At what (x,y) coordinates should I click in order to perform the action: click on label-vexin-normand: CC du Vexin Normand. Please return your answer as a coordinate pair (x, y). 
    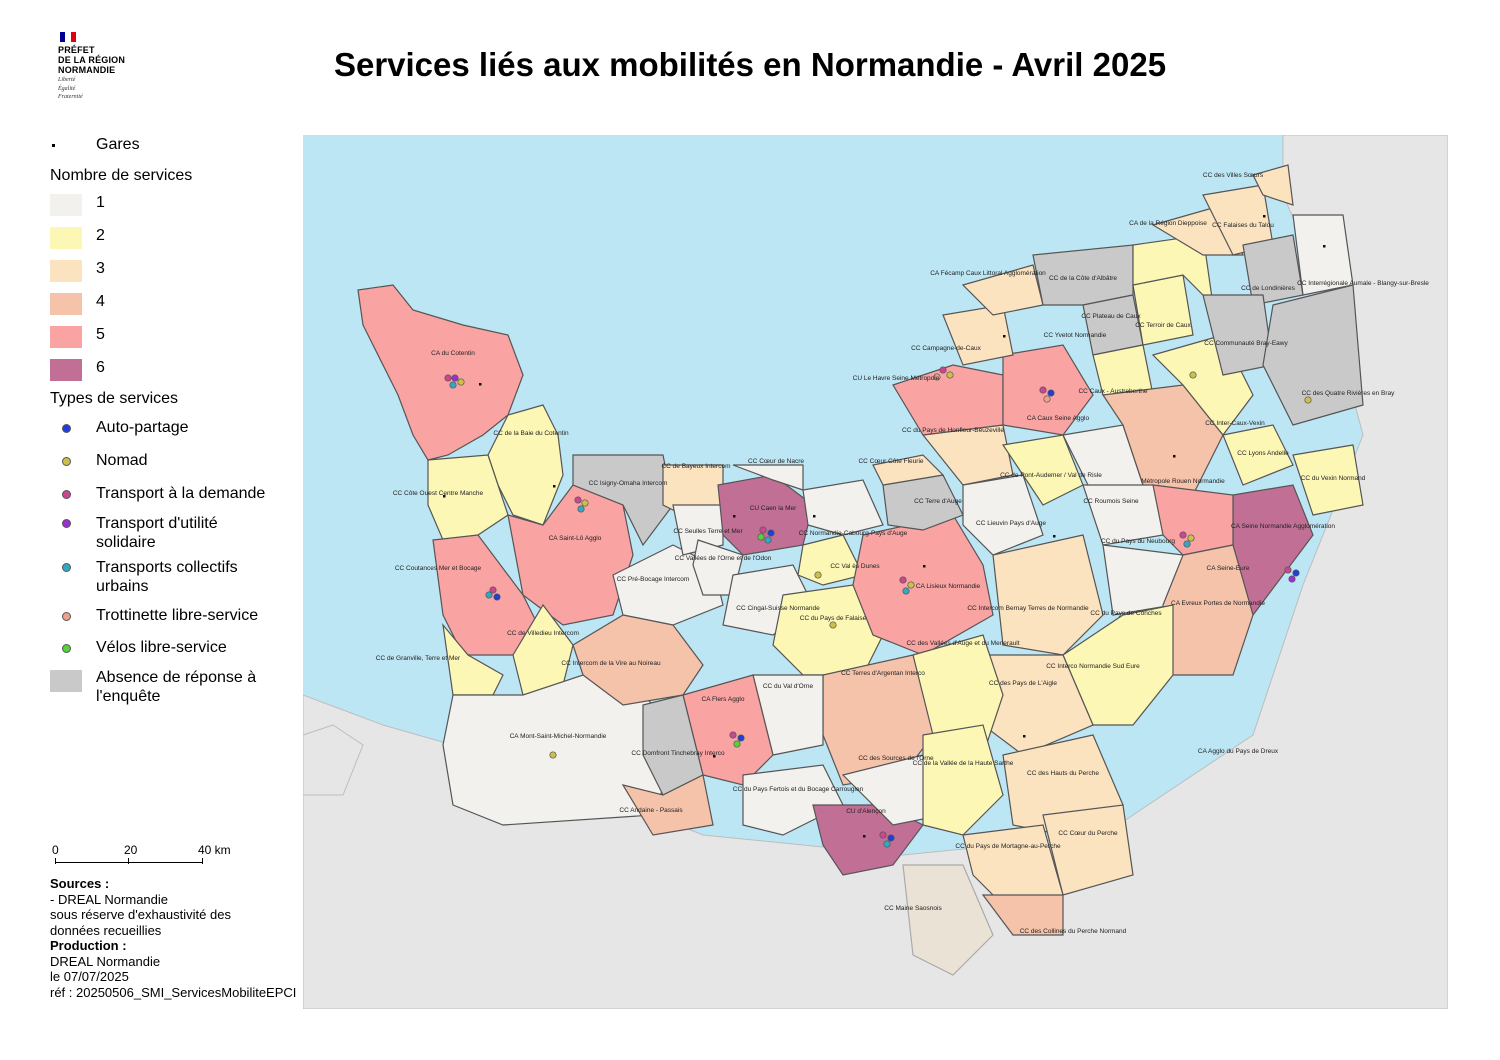
    Looking at the image, I should click on (1333, 478).